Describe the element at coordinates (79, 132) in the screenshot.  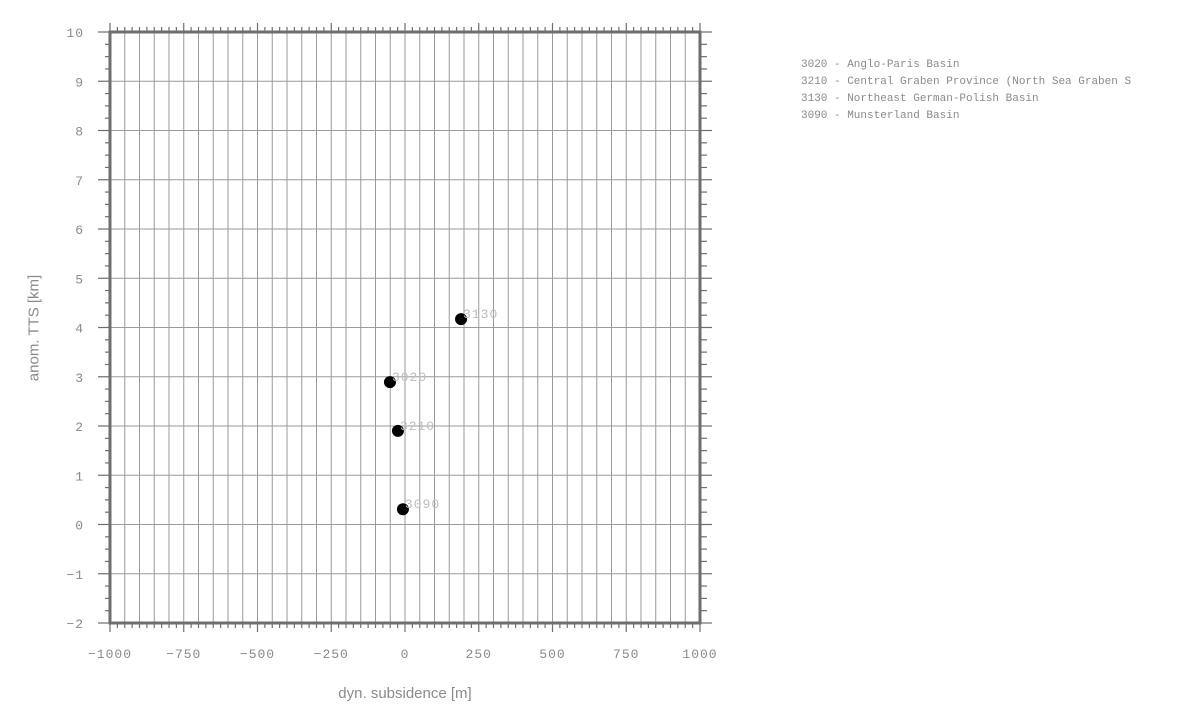
I see `y-tick-label: 8` at that location.